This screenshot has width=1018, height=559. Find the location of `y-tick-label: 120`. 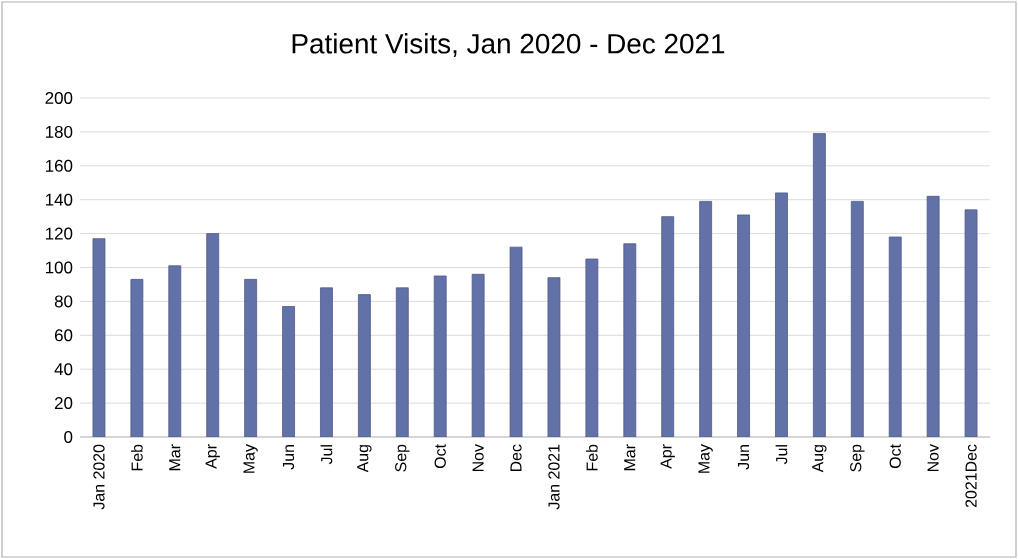

y-tick-label: 120 is located at coordinates (59, 233).